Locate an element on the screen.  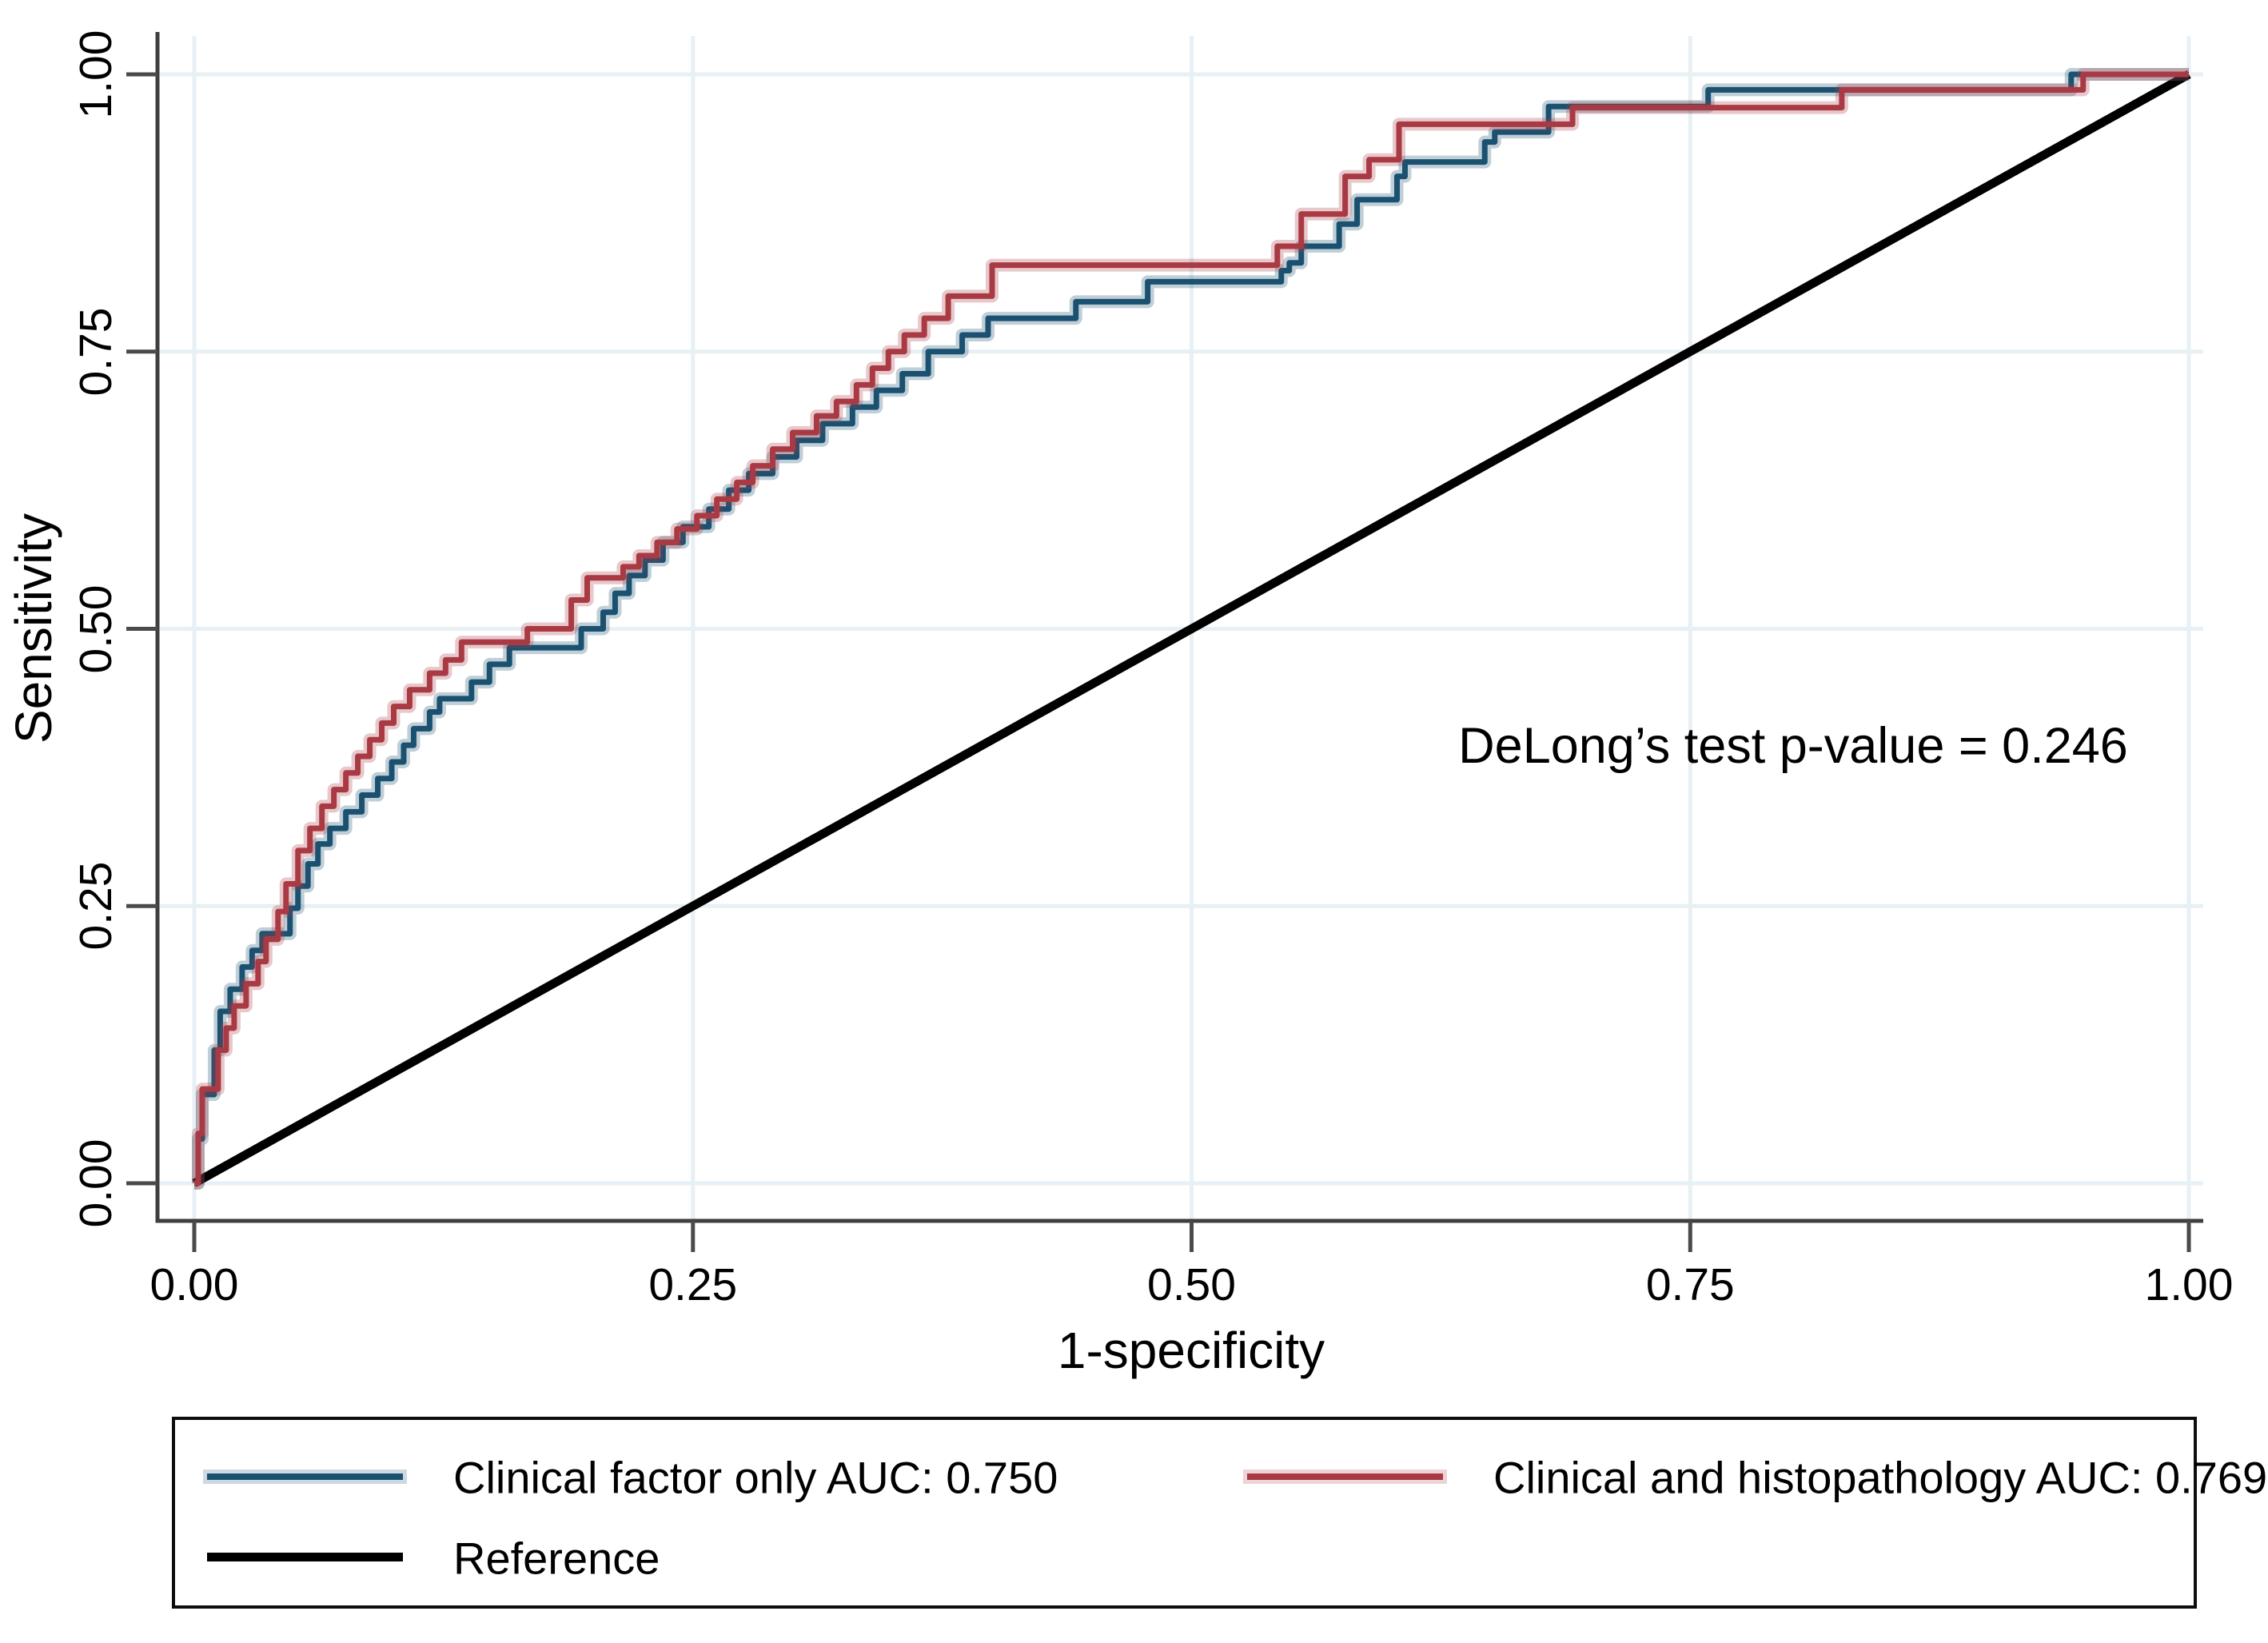
y-axis-title: Sensitivity is located at coordinates (33, 628).